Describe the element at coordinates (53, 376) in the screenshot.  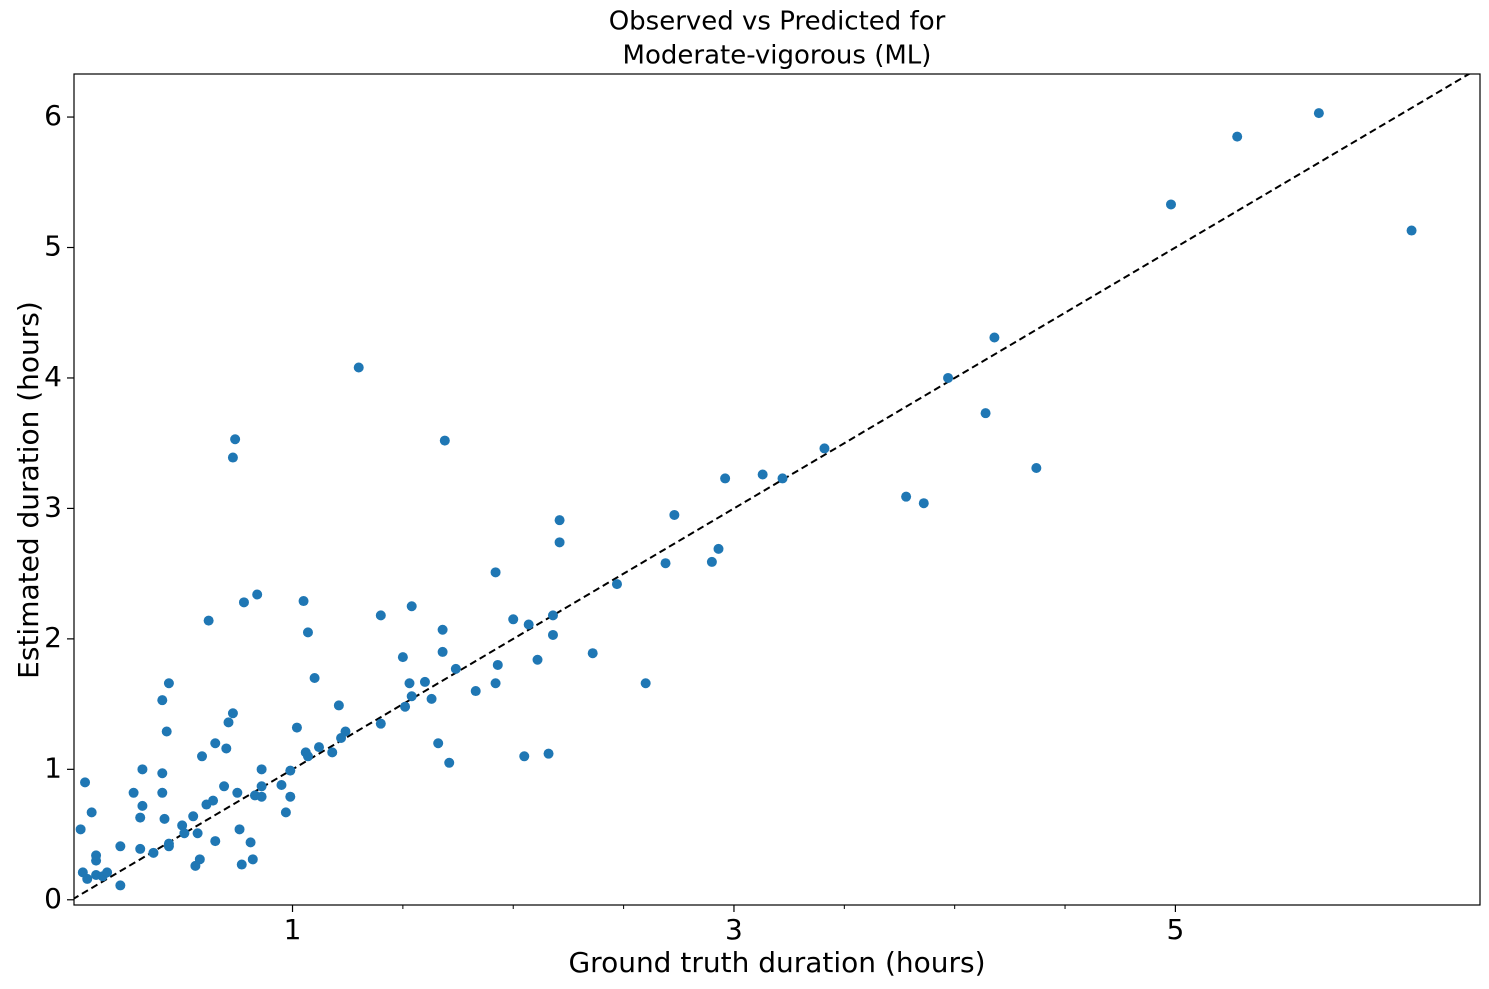
I see `y-tick-label: 4` at that location.